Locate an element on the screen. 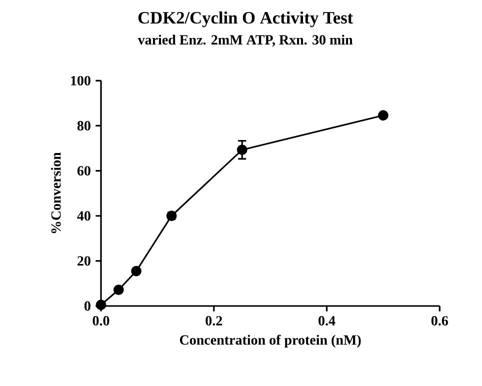 The height and width of the screenshot is (386, 482). y-tick-label: 0 is located at coordinates (87, 306).